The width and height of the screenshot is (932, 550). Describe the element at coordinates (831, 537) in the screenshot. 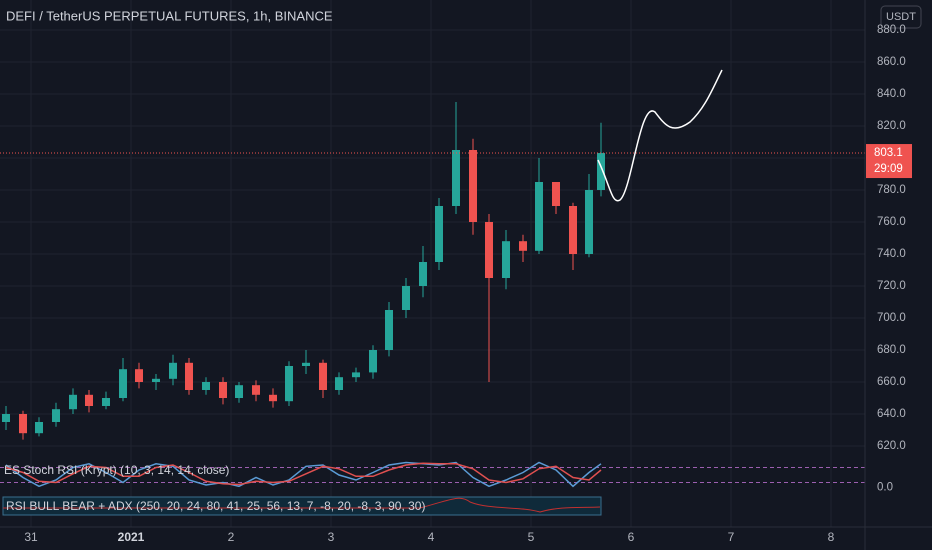

I see `x-tick-label: 8` at that location.